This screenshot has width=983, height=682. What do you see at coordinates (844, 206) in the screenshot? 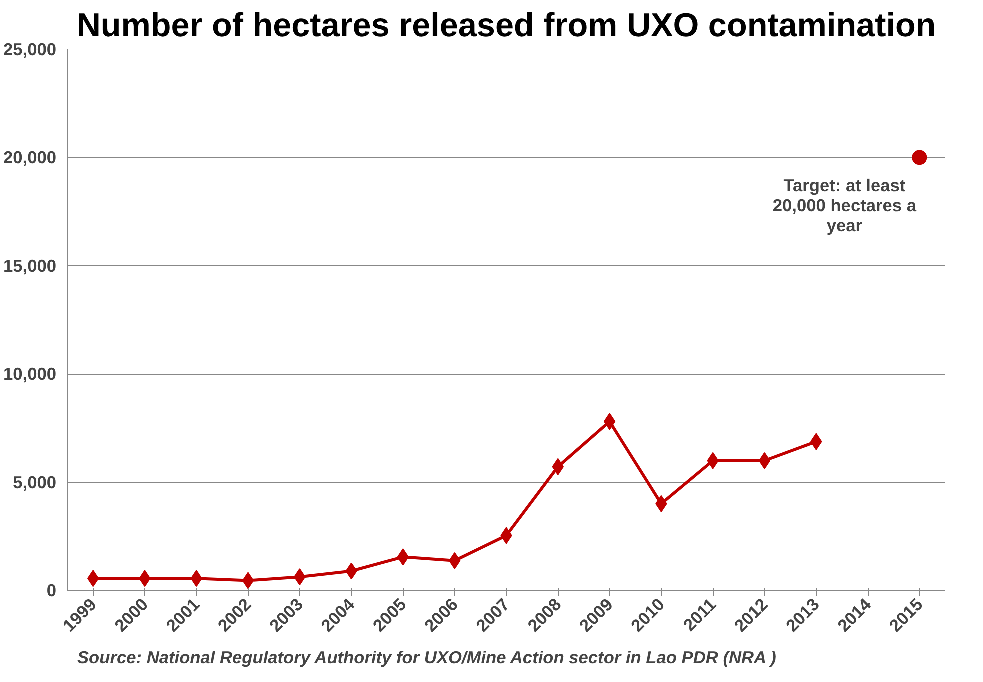
I see `annotation: Target: at least 20,000 hectares a year` at bounding box center [844, 206].